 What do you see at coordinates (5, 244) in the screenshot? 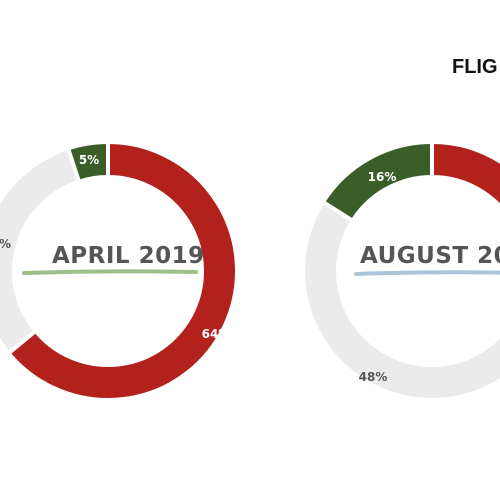
I see `donut-0-slice-1-label: %` at bounding box center [5, 244].